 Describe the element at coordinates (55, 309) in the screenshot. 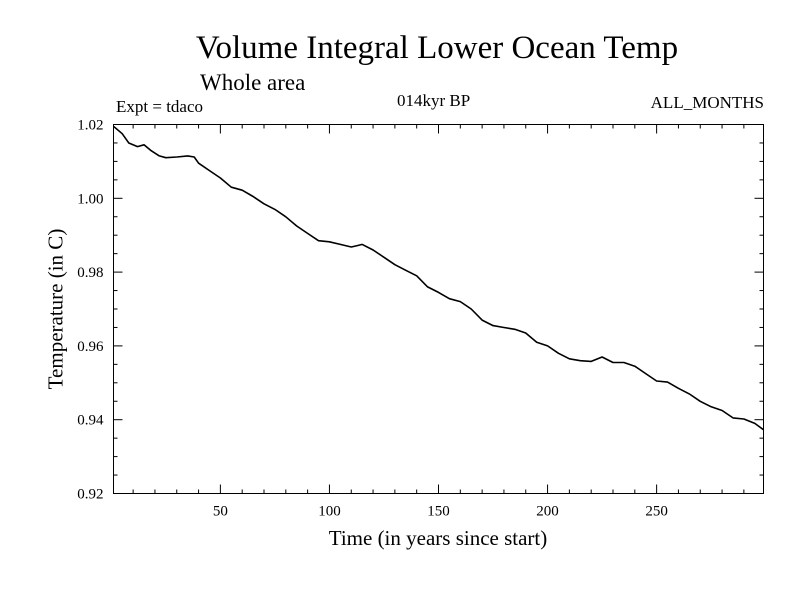

I see `y-axis-label: Temperature (in C)` at that location.